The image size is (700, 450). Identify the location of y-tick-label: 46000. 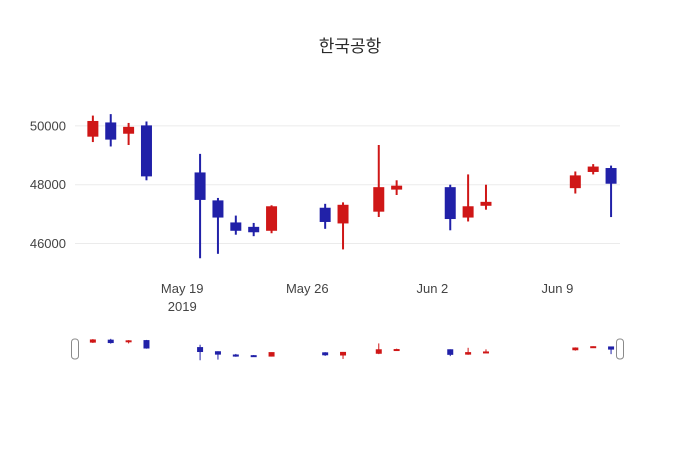
(48, 243).